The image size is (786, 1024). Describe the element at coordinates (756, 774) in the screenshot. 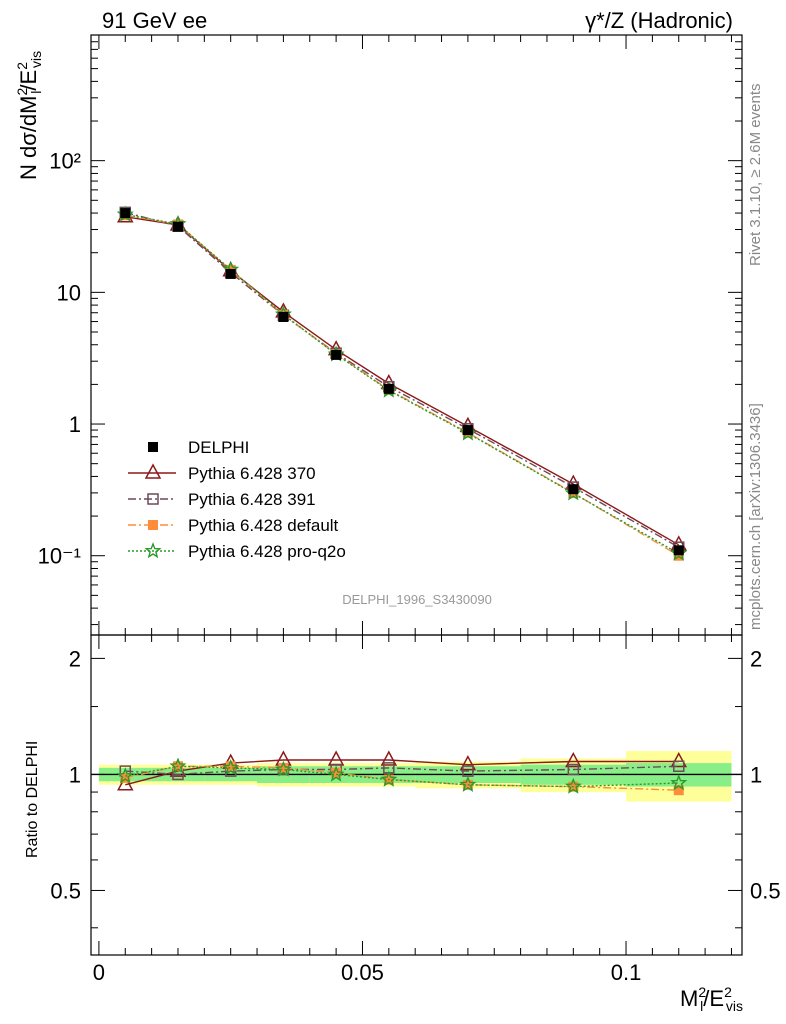

I see `ratio-y-tick-label-right: 1` at that location.